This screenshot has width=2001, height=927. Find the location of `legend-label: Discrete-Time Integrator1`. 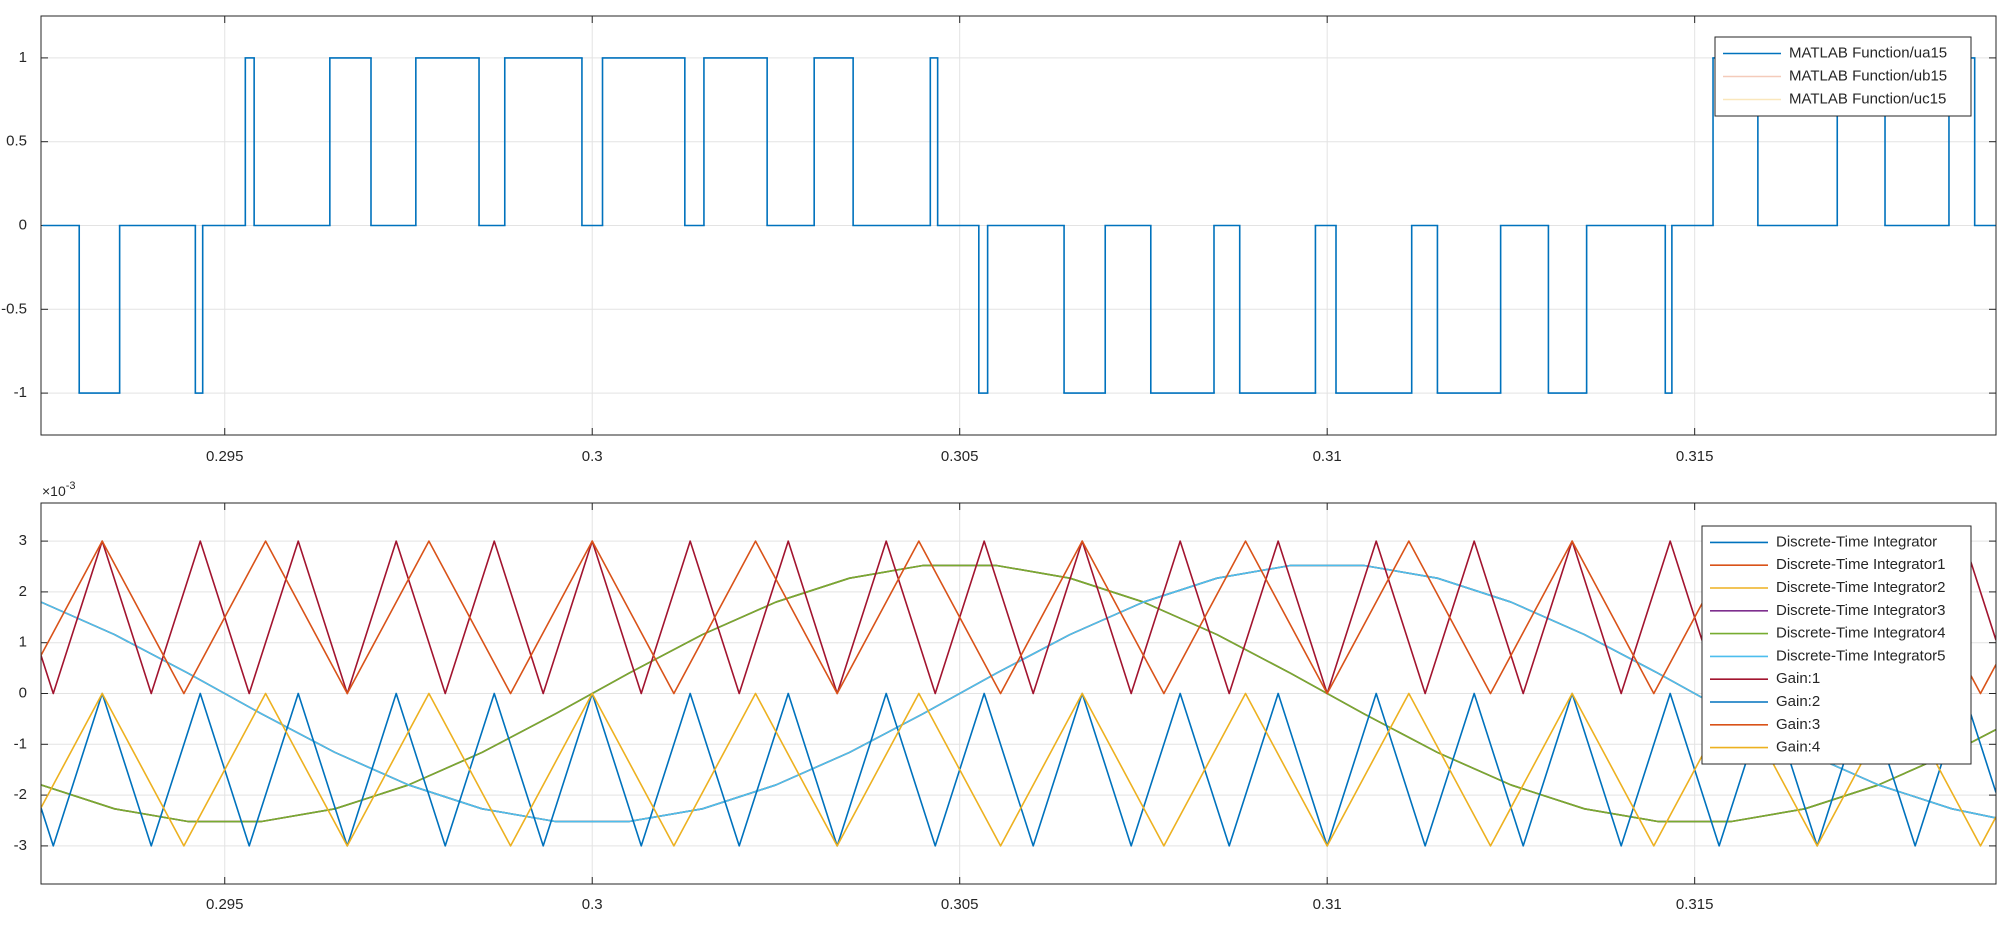

legend-label: Discrete-Time Integrator1 is located at coordinates (1861, 564).